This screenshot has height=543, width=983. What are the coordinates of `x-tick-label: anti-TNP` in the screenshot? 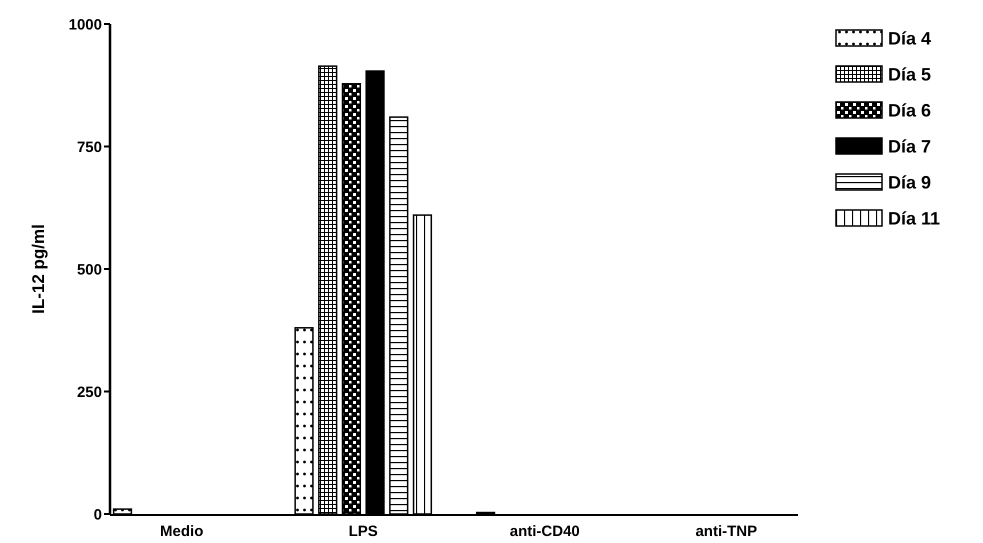 It's located at (726, 531).